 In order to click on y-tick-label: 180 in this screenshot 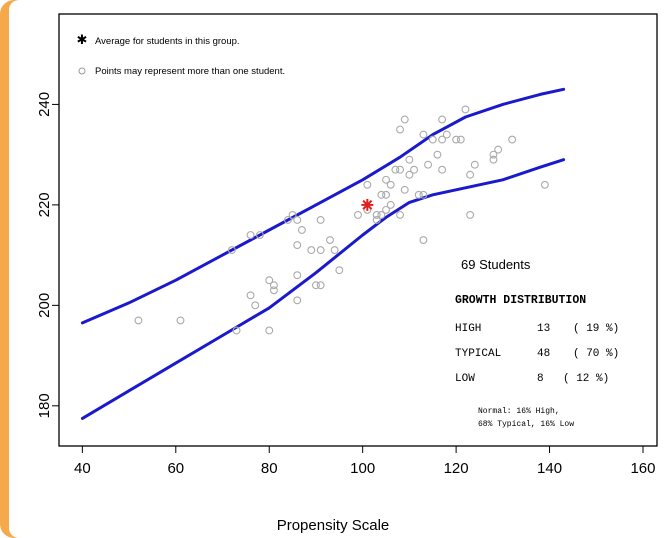, I will do `click(44, 405)`.